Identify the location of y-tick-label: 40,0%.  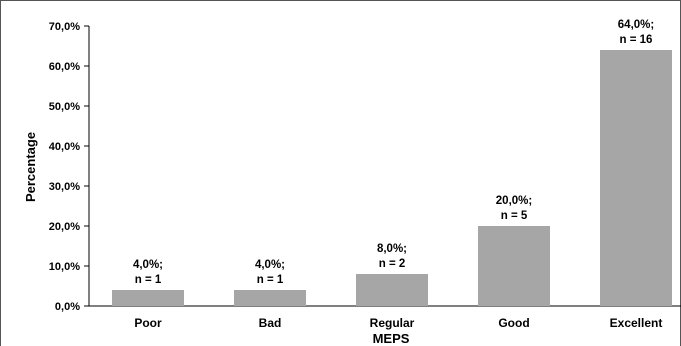
(64, 147).